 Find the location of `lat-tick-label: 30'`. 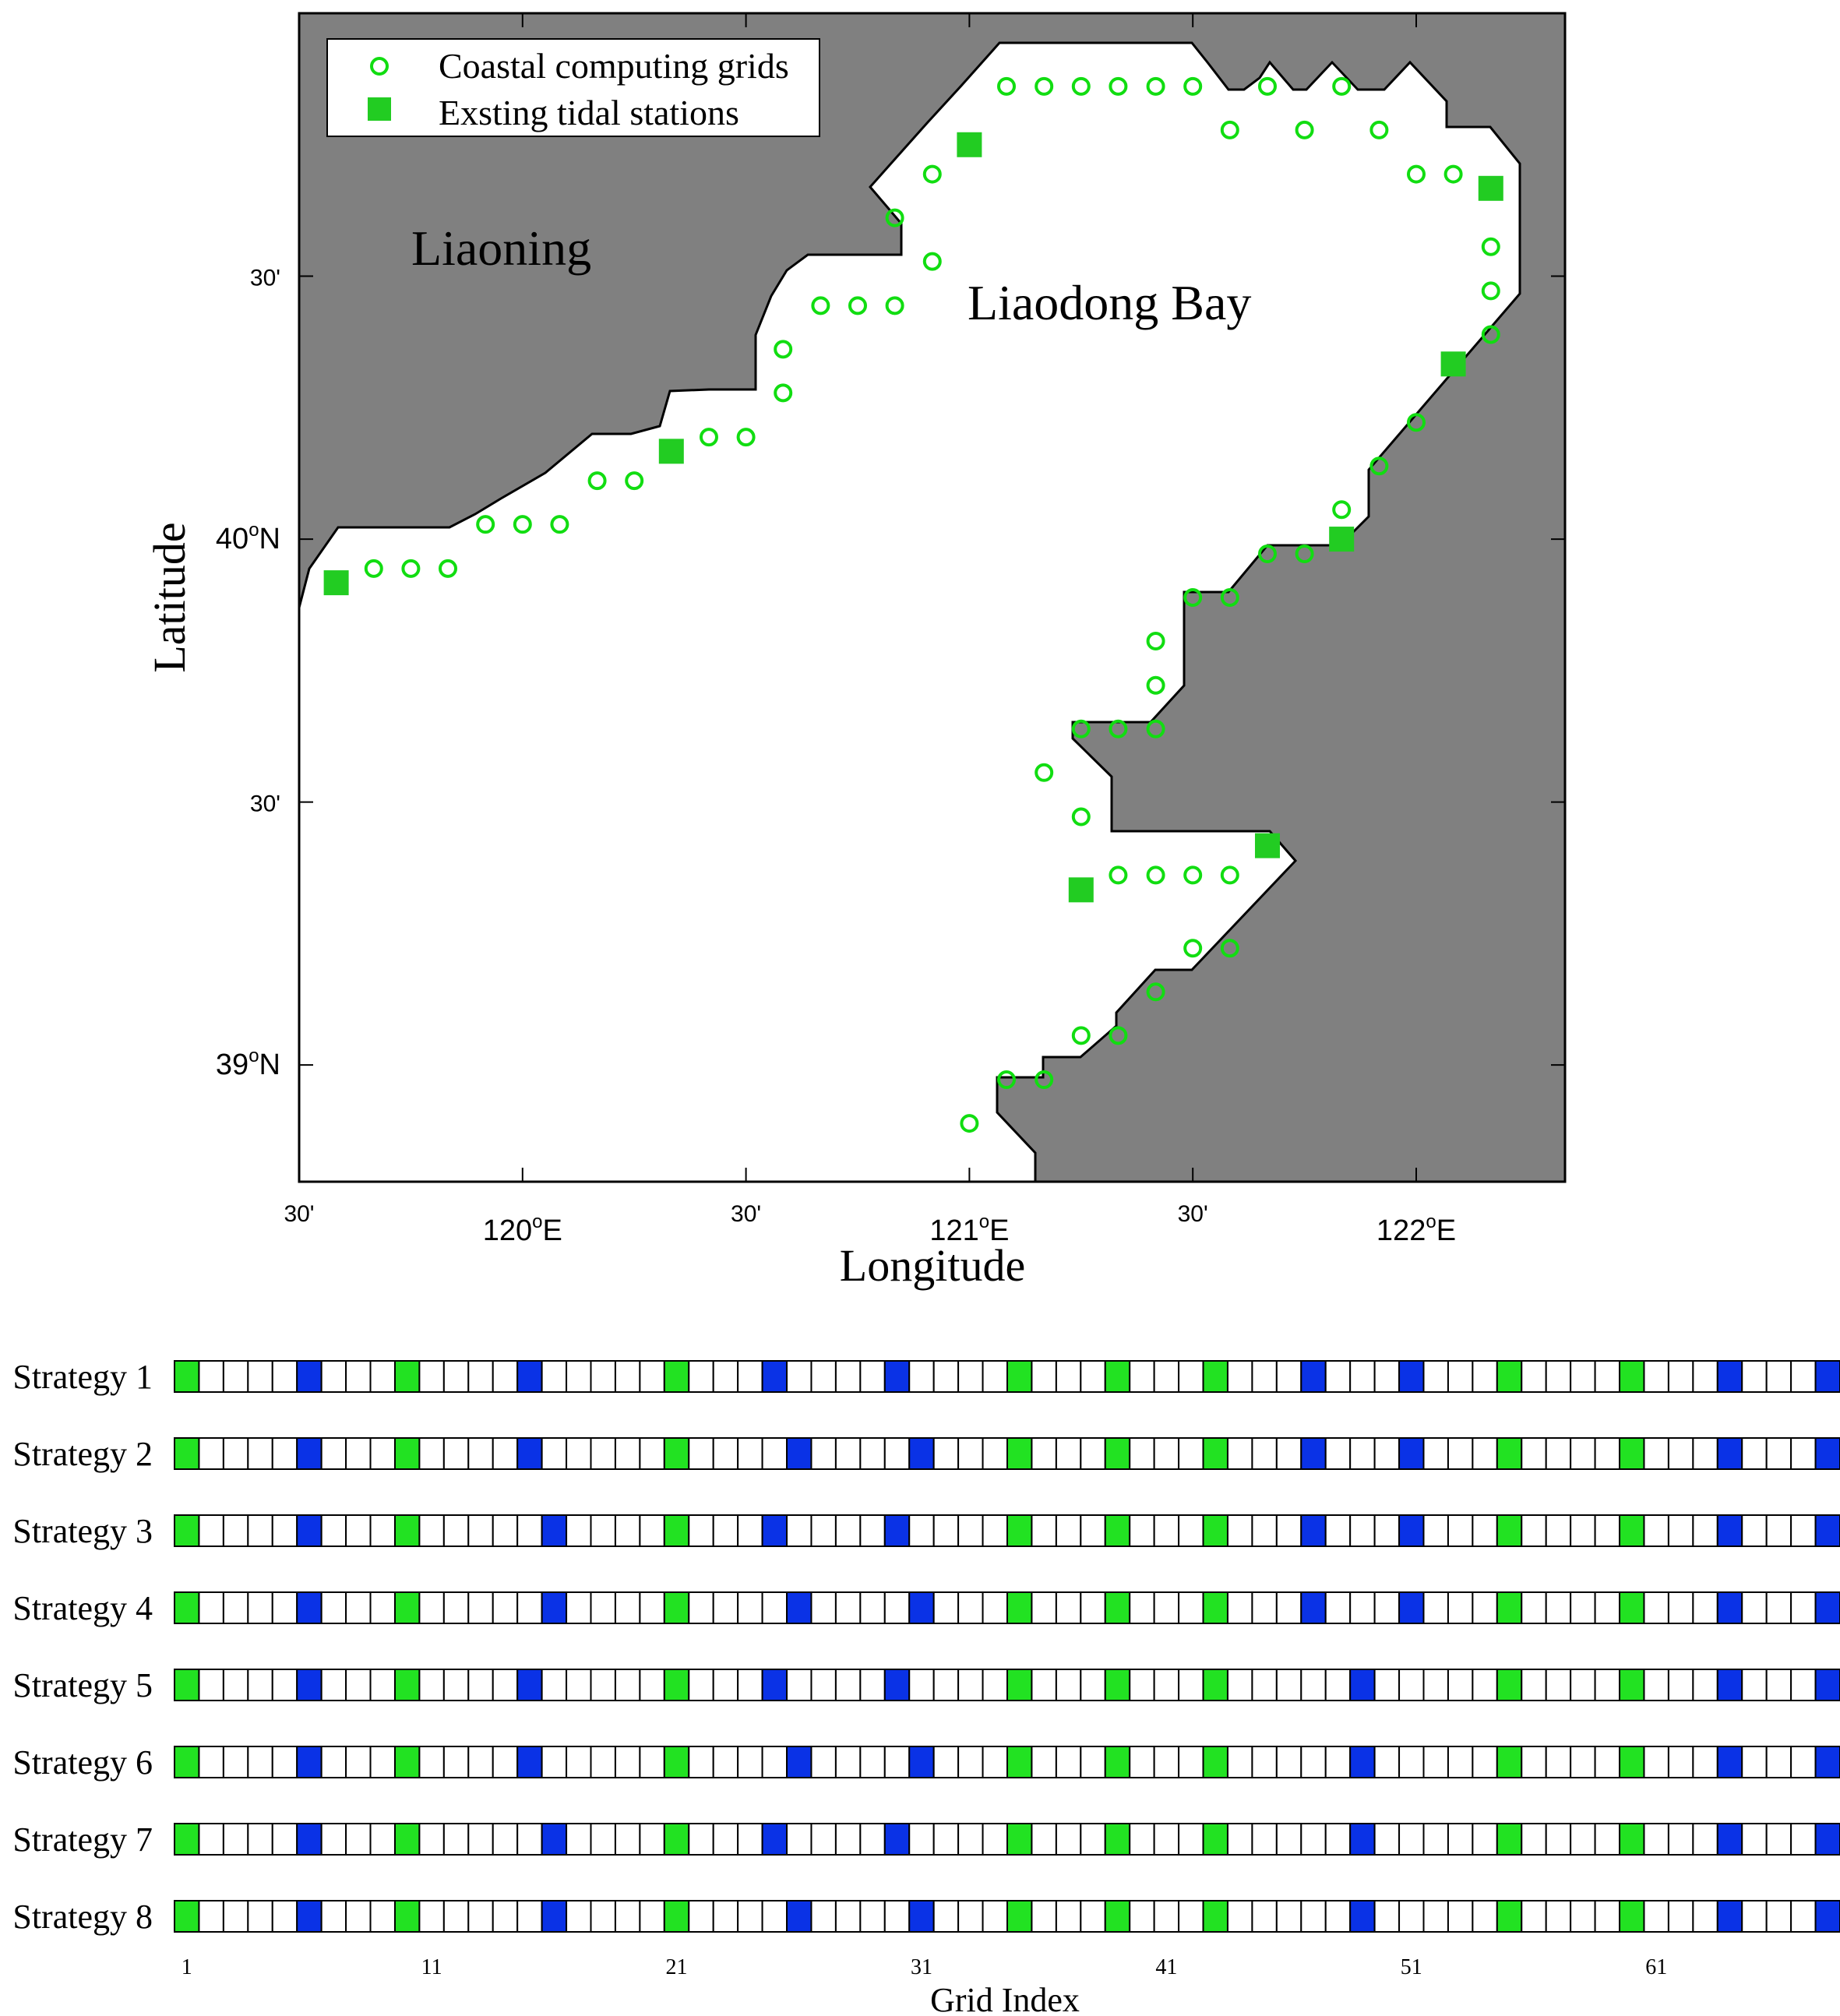

lat-tick-label: 30' is located at coordinates (265, 278).